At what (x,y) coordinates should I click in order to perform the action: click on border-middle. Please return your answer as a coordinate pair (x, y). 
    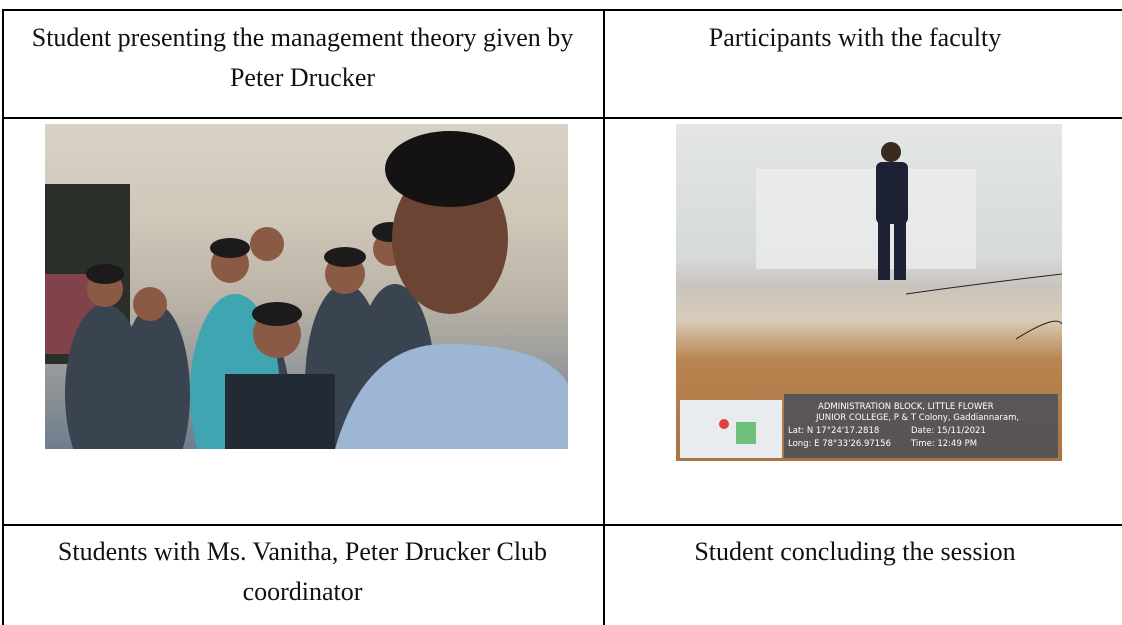
    Looking at the image, I should click on (604, 317).